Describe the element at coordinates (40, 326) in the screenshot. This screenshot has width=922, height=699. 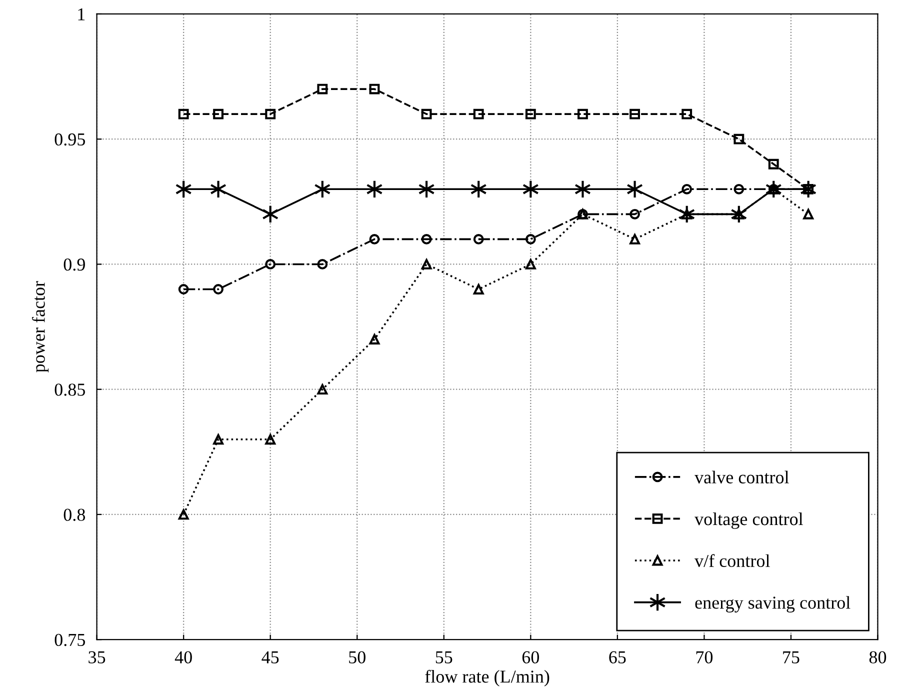
I see `y-axis-title: power factor` at that location.